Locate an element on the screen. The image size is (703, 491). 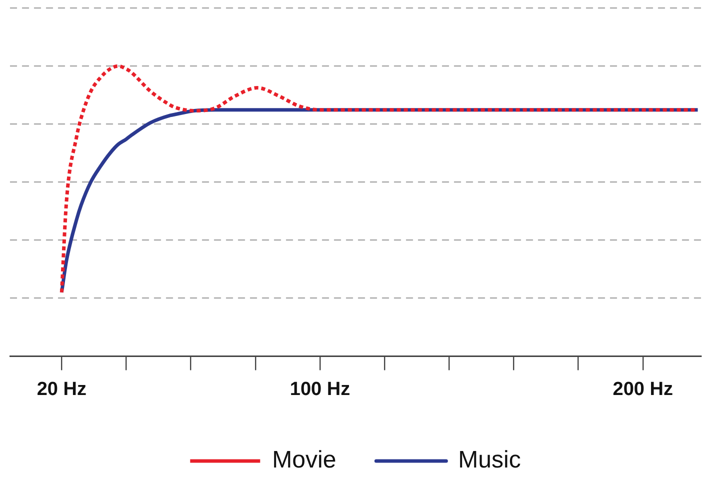
legend-label: Movie is located at coordinates (304, 460).